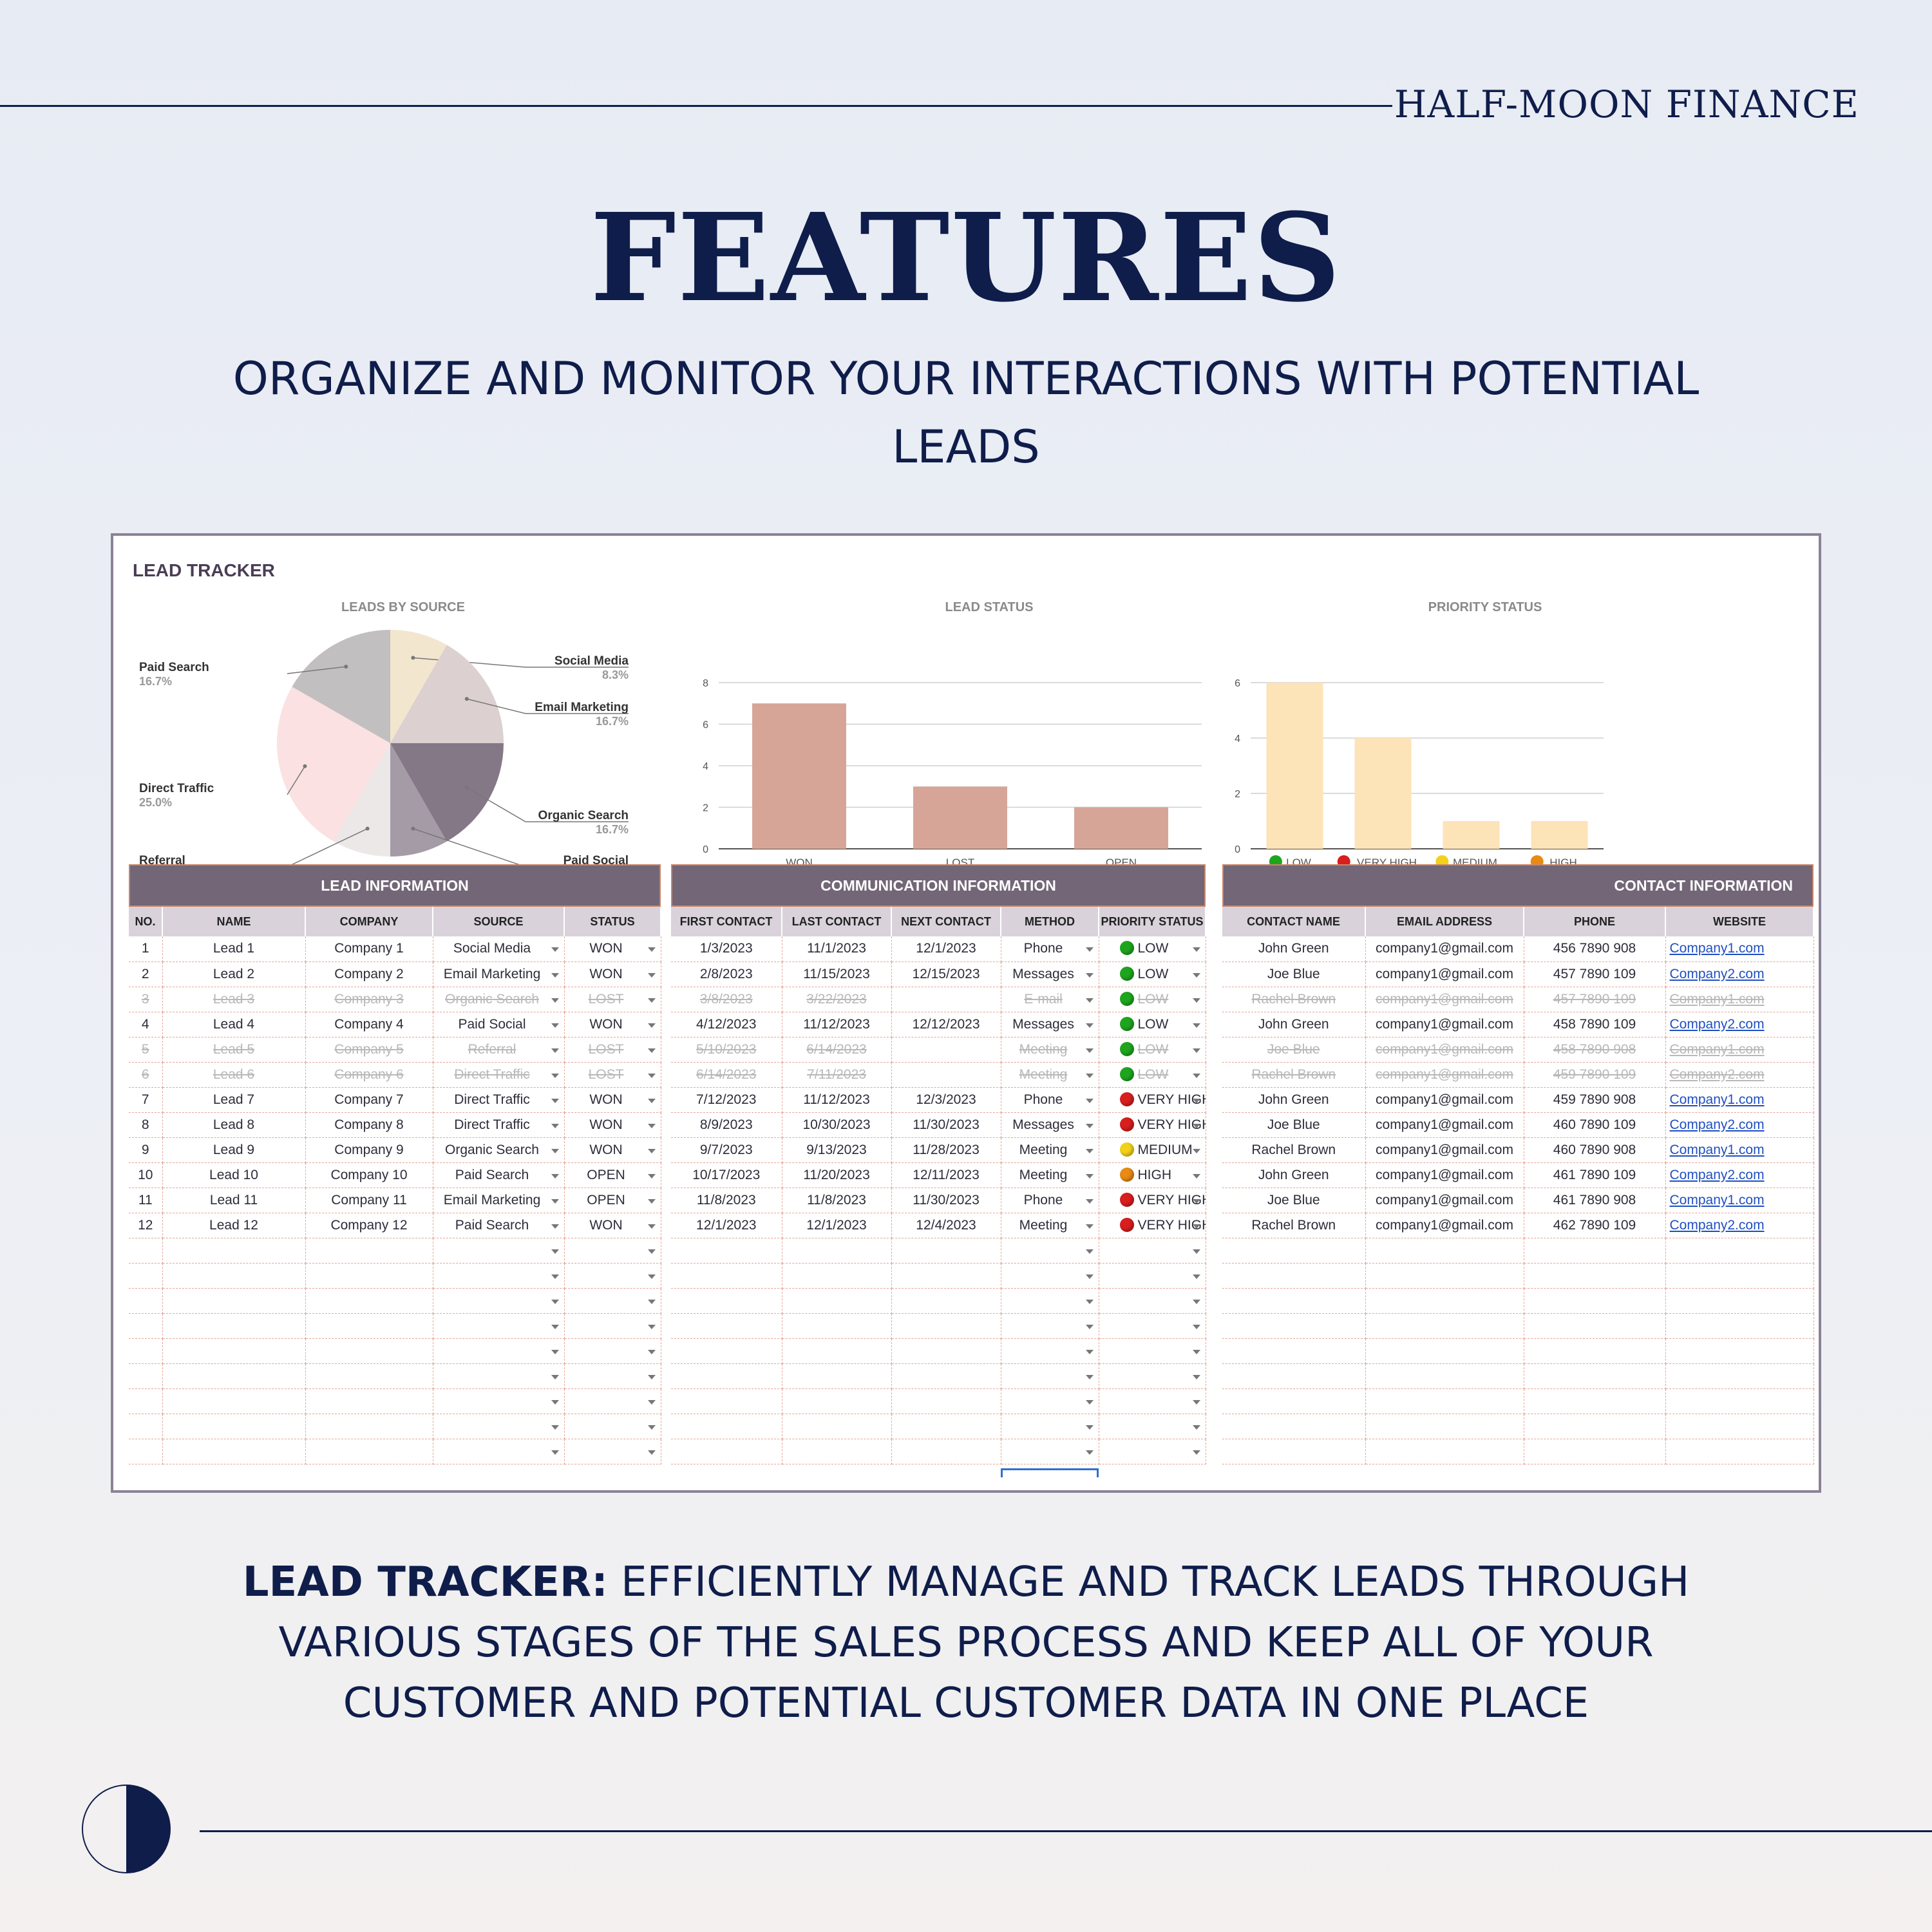 The width and height of the screenshot is (1932, 1932). What do you see at coordinates (499, 1100) in the screenshot?
I see `cell-source-dropdown: Direct Traffic` at bounding box center [499, 1100].